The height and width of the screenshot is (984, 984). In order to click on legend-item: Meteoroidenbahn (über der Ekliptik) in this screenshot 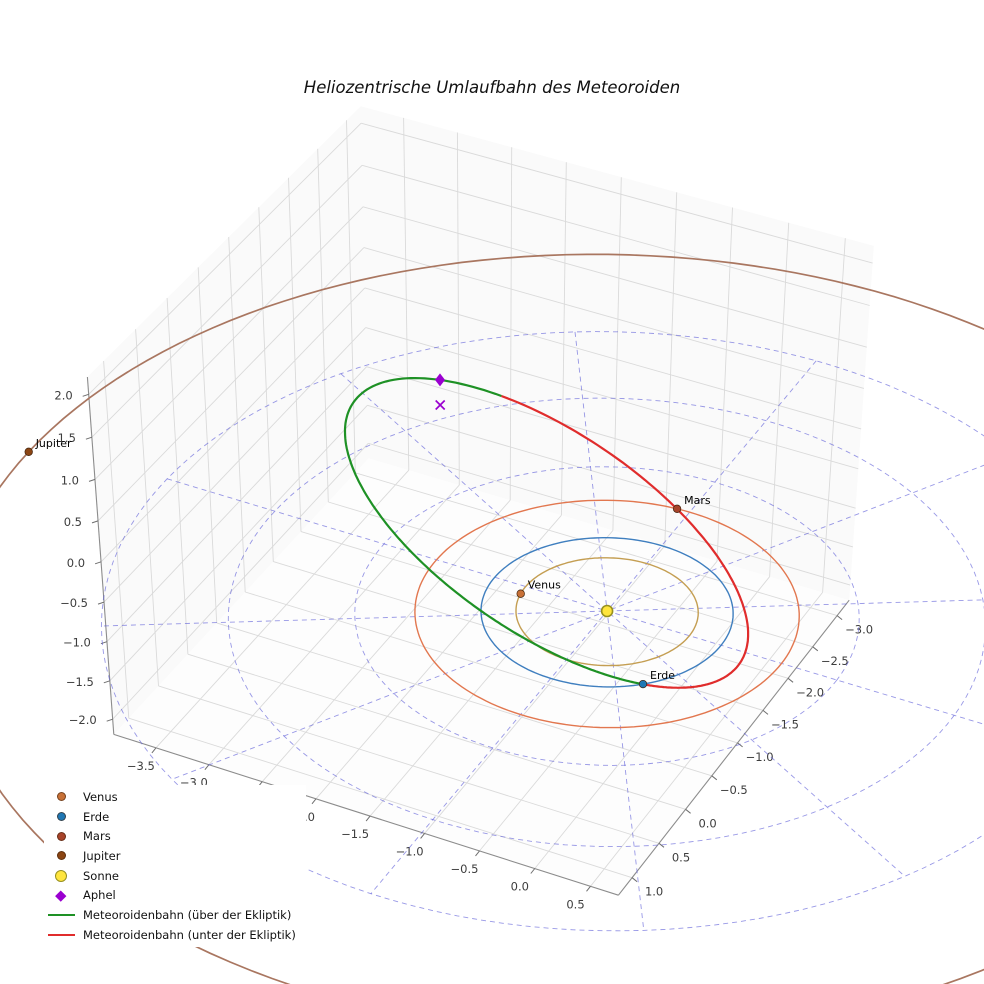, I will do `click(171, 915)`.